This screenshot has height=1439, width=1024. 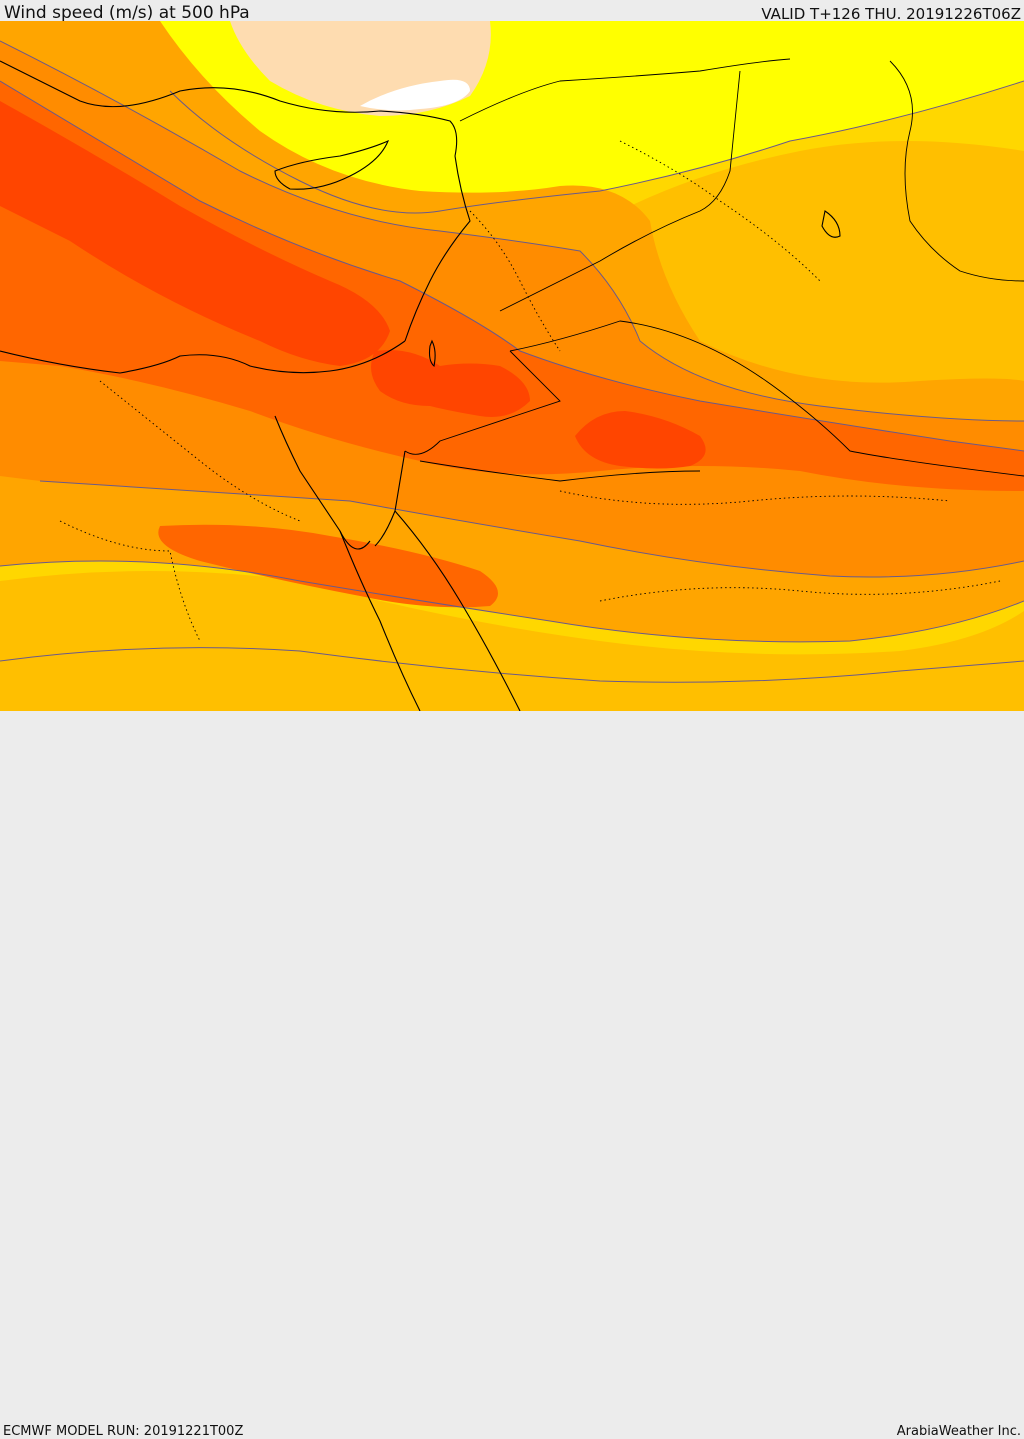 I want to click on band-amber-south, so click(x=512, y=641).